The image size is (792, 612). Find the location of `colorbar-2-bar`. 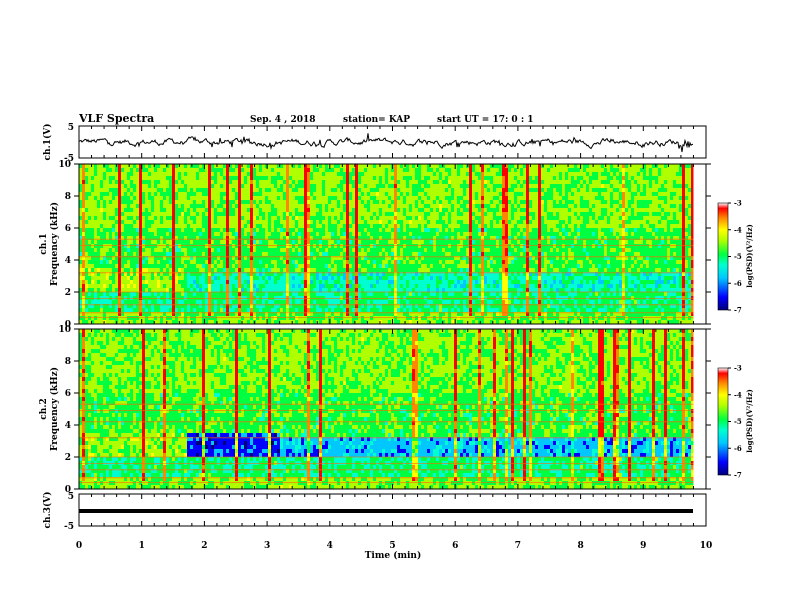

colorbar-2-bar is located at coordinates (723, 421).